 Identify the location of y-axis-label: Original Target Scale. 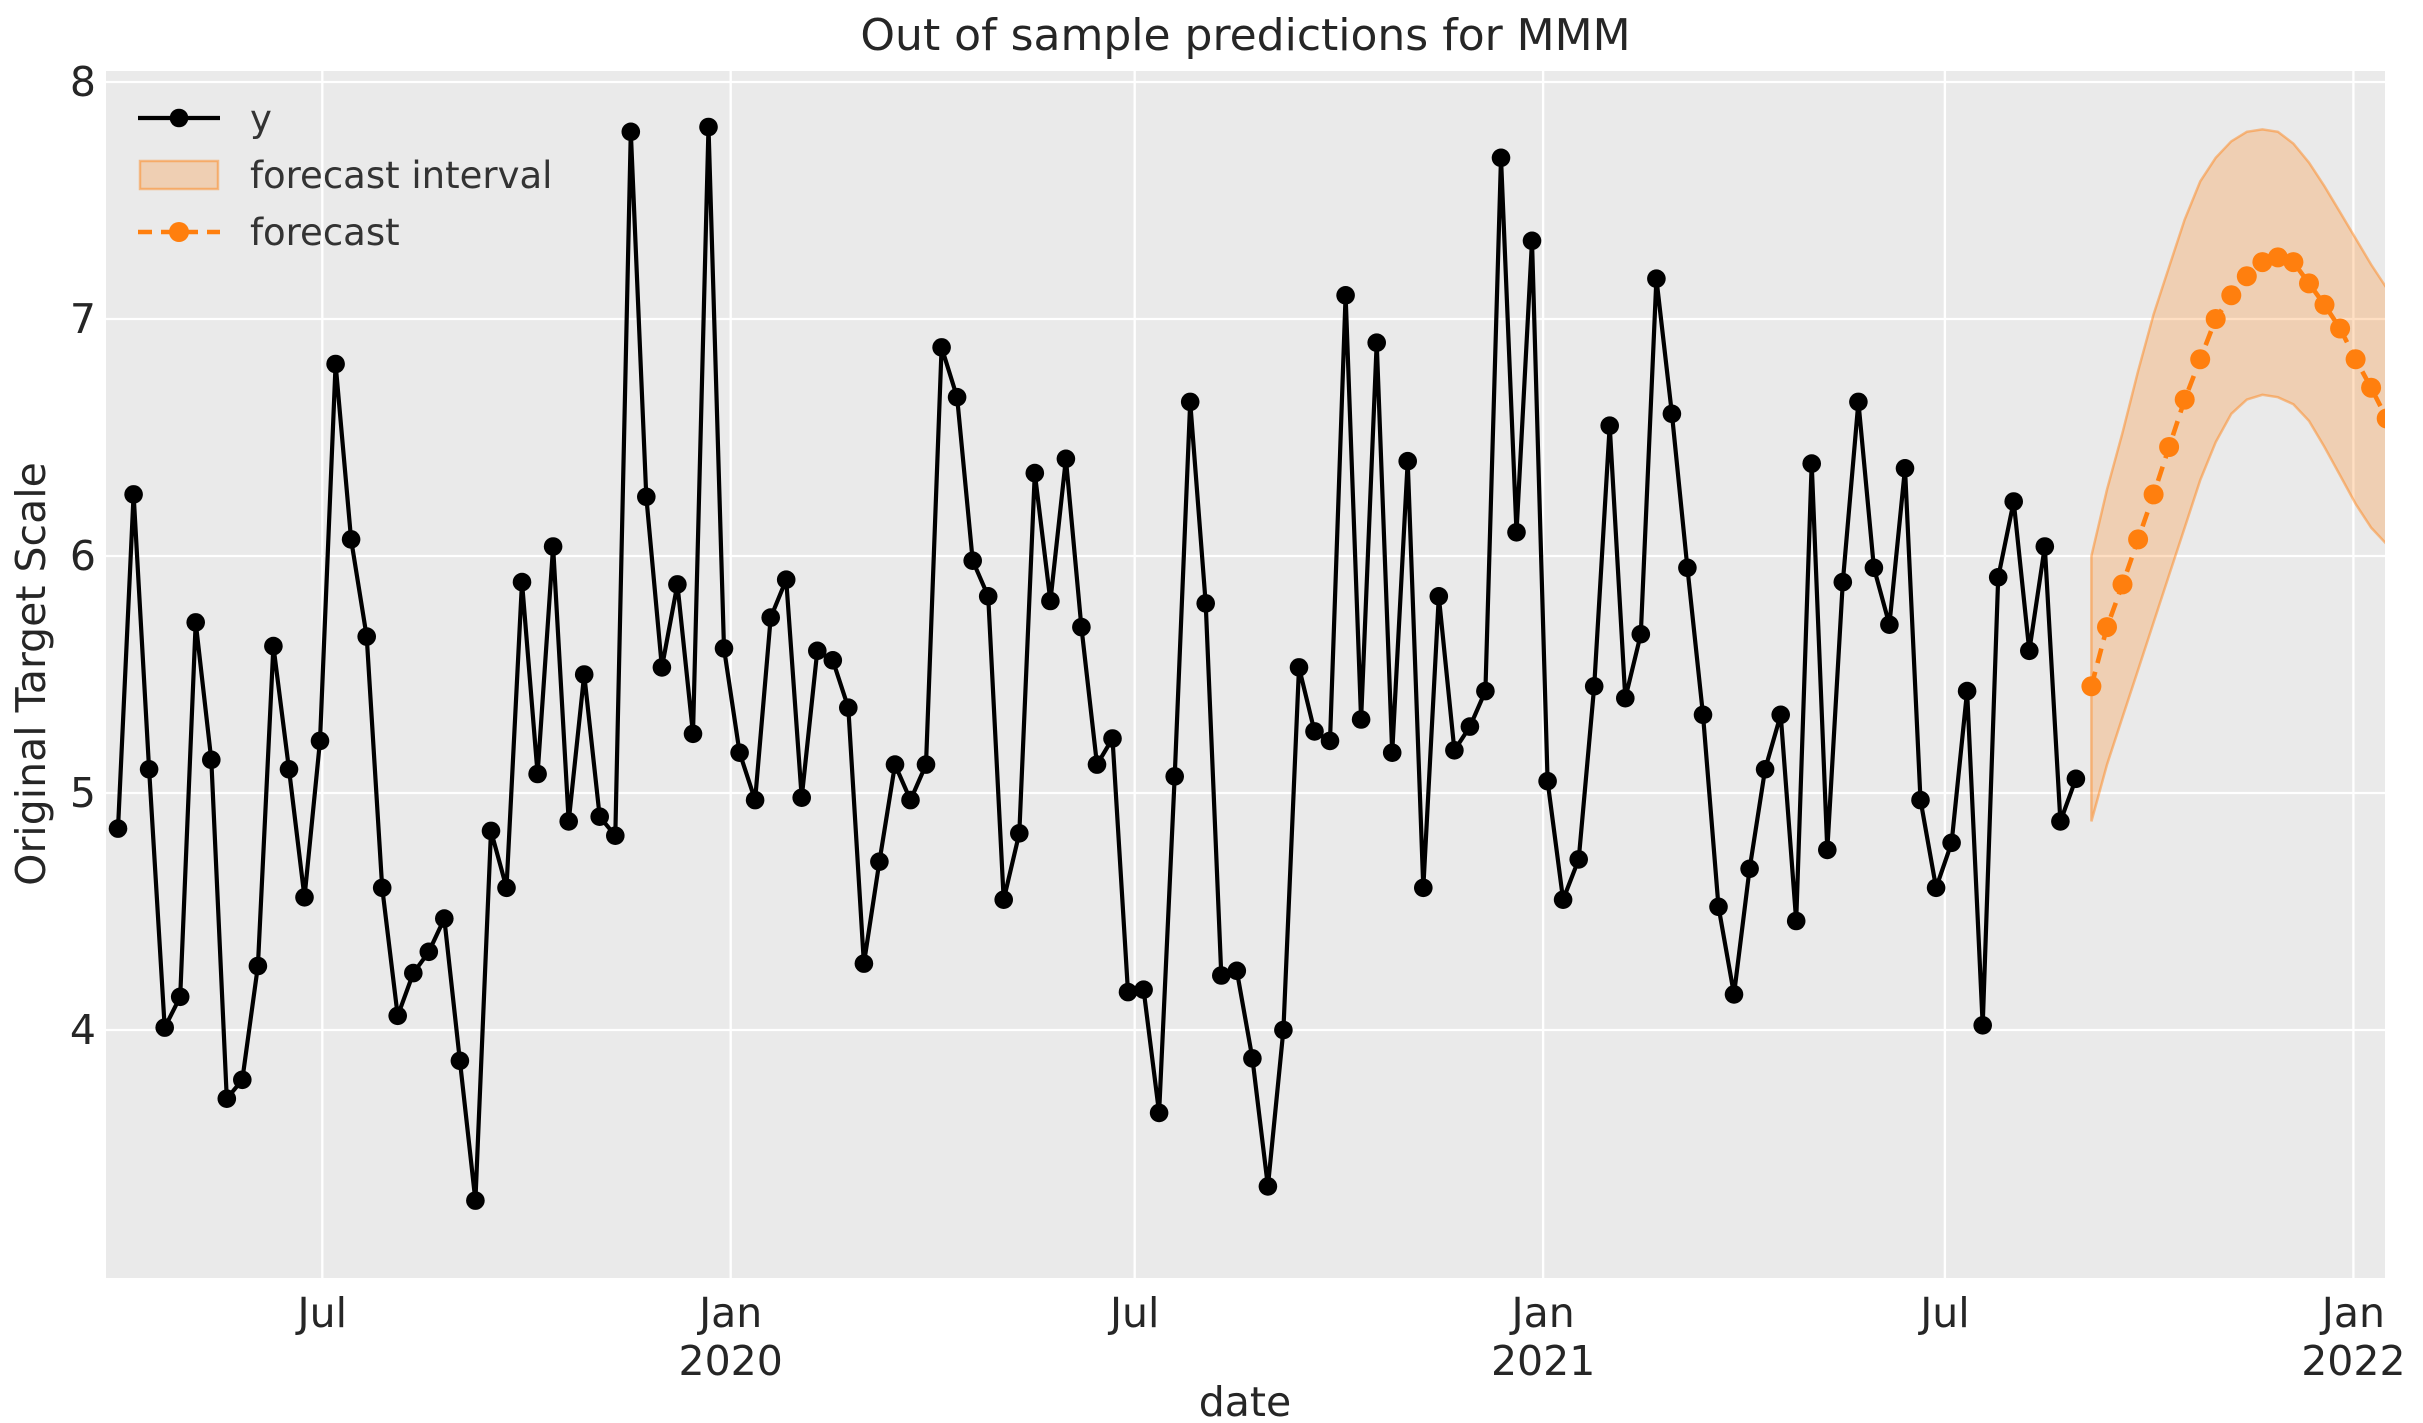
(31, 674).